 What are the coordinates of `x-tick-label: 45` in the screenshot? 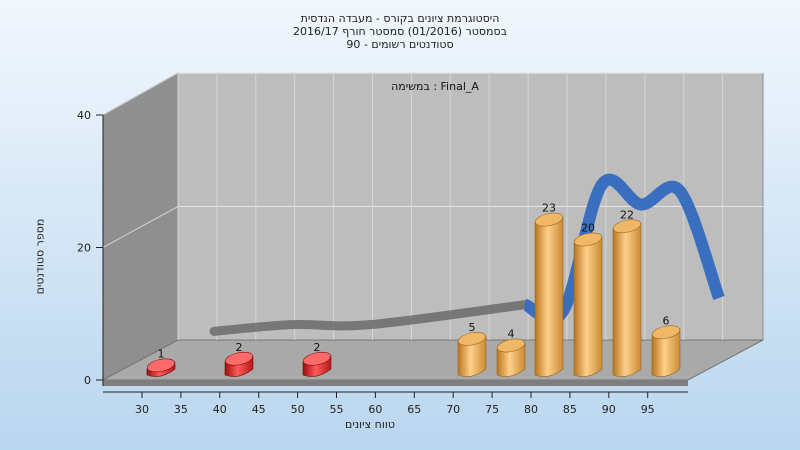 It's located at (259, 409).